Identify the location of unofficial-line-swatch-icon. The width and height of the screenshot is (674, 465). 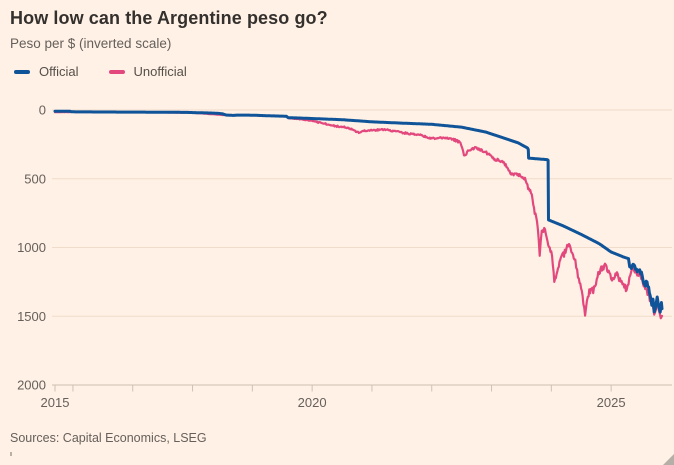
(116, 71).